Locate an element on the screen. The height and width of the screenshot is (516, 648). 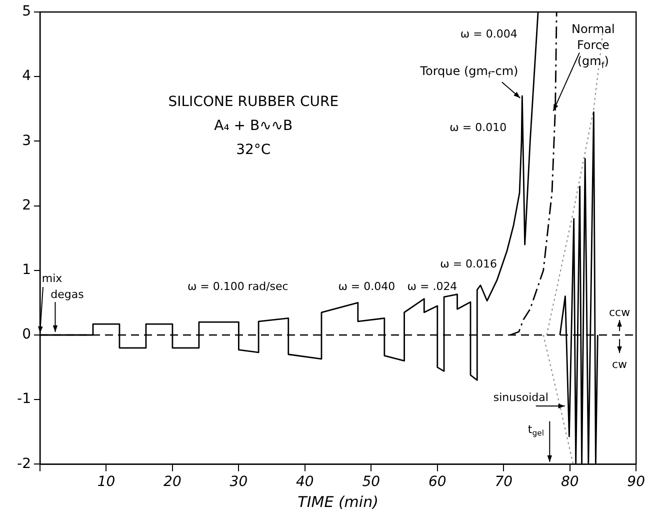
annotation: ω = 0.016 is located at coordinates (469, 264).